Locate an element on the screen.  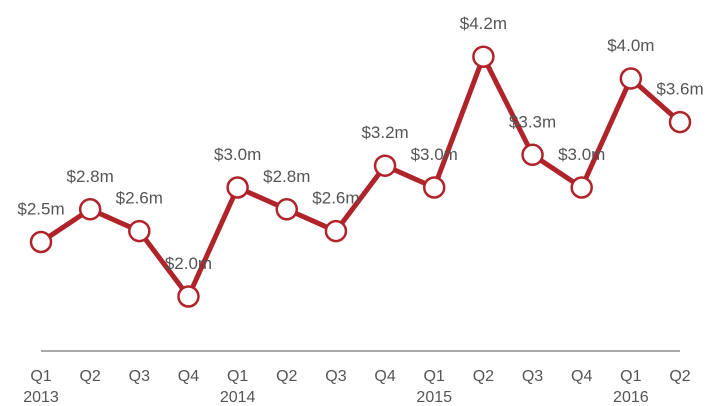
data-label: $2.0m is located at coordinates (188, 263).